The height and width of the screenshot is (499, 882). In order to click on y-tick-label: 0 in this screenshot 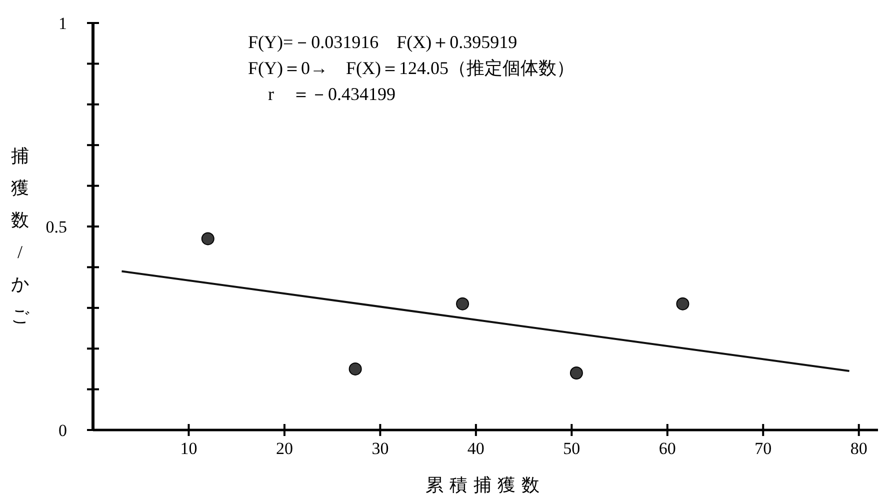, I will do `click(62, 430)`.